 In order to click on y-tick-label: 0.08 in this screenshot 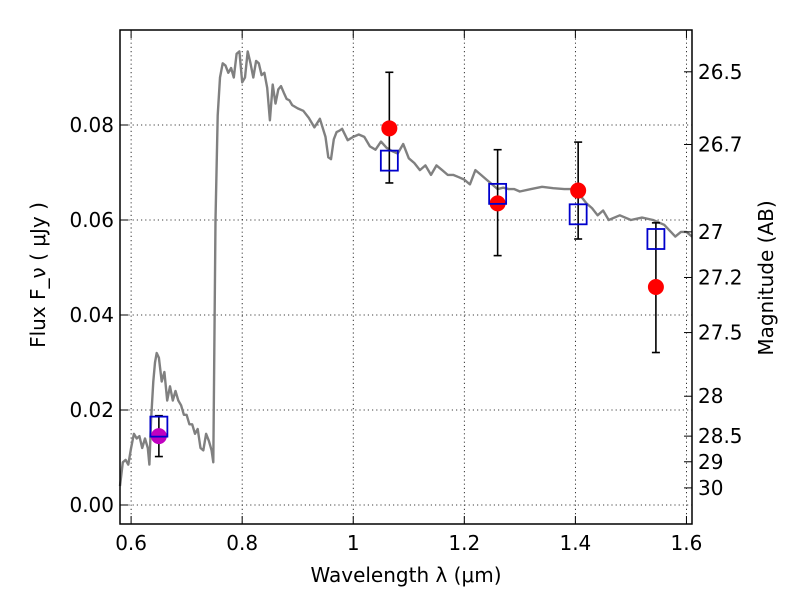, I will do `click(91, 125)`.